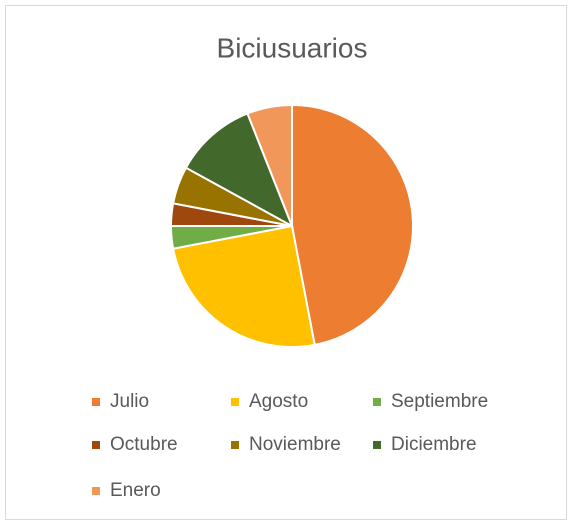 The height and width of the screenshot is (525, 572). Describe the element at coordinates (278, 401) in the screenshot. I see `legend-label: Agosto` at that location.